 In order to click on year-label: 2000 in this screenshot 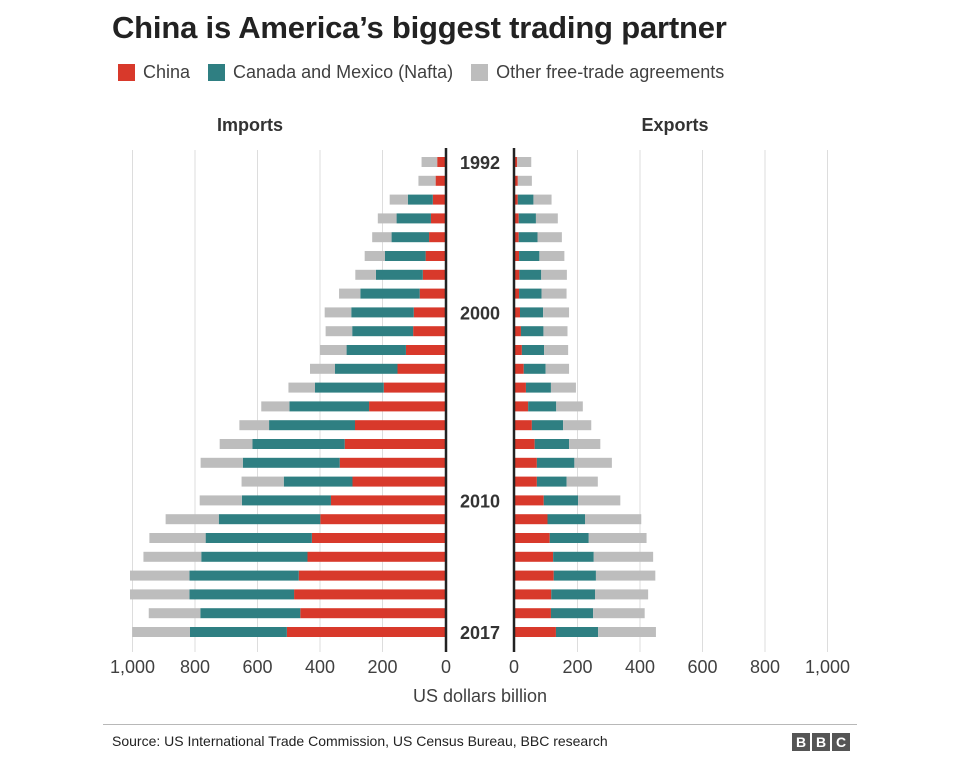, I will do `click(480, 313)`.